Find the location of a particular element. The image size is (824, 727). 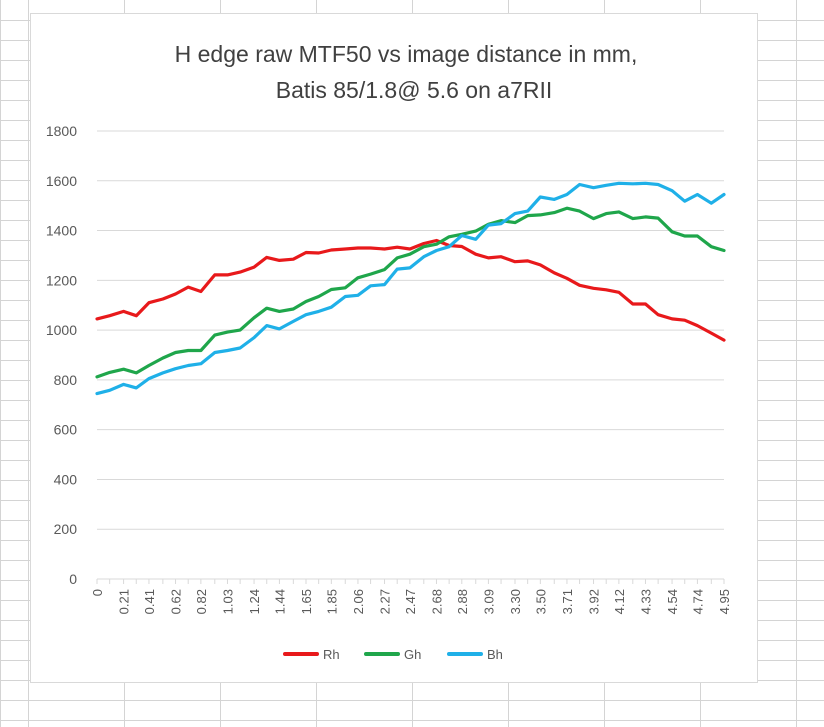

x-tick-label: 1.24 is located at coordinates (254, 601).